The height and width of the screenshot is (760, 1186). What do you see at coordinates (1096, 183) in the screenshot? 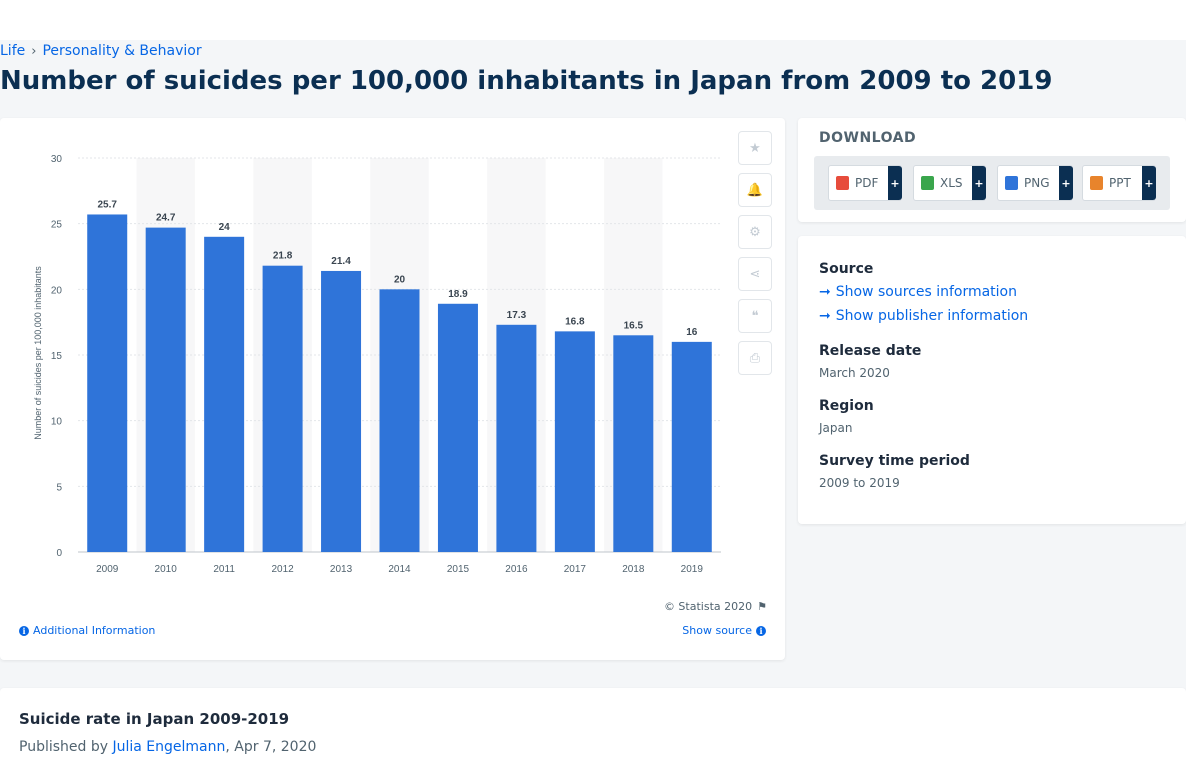
I see `ppt-file-icon` at bounding box center [1096, 183].